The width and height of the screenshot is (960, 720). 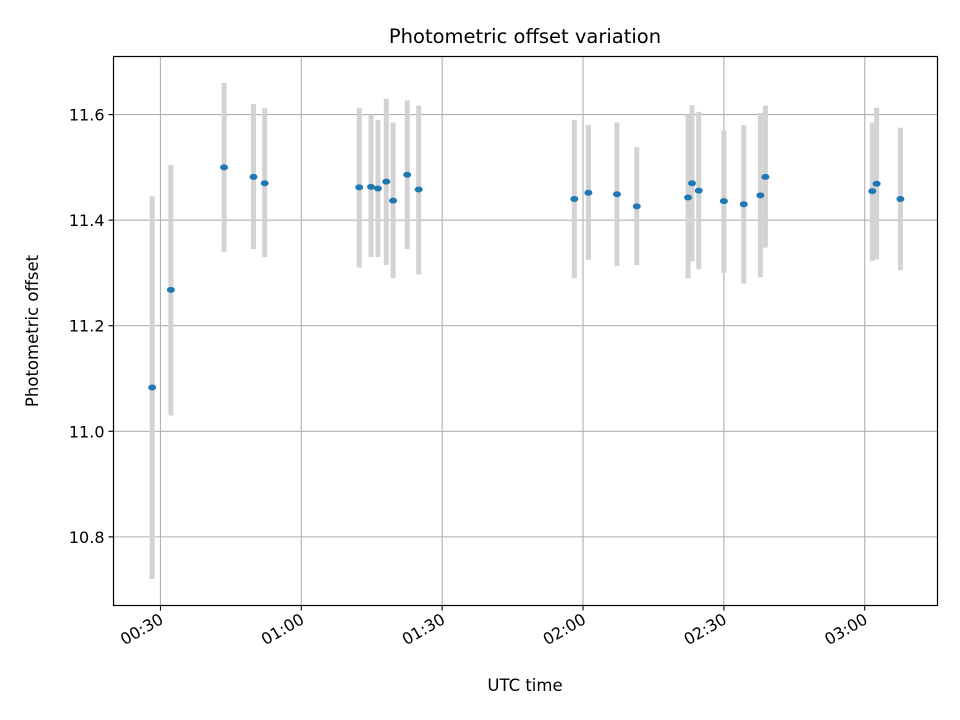 I want to click on x-axis-title: UTC time, so click(x=524, y=685).